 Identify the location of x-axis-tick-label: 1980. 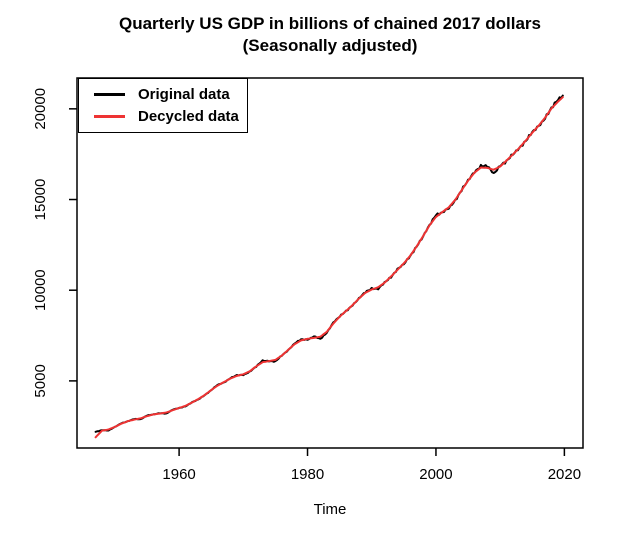
(307, 474).